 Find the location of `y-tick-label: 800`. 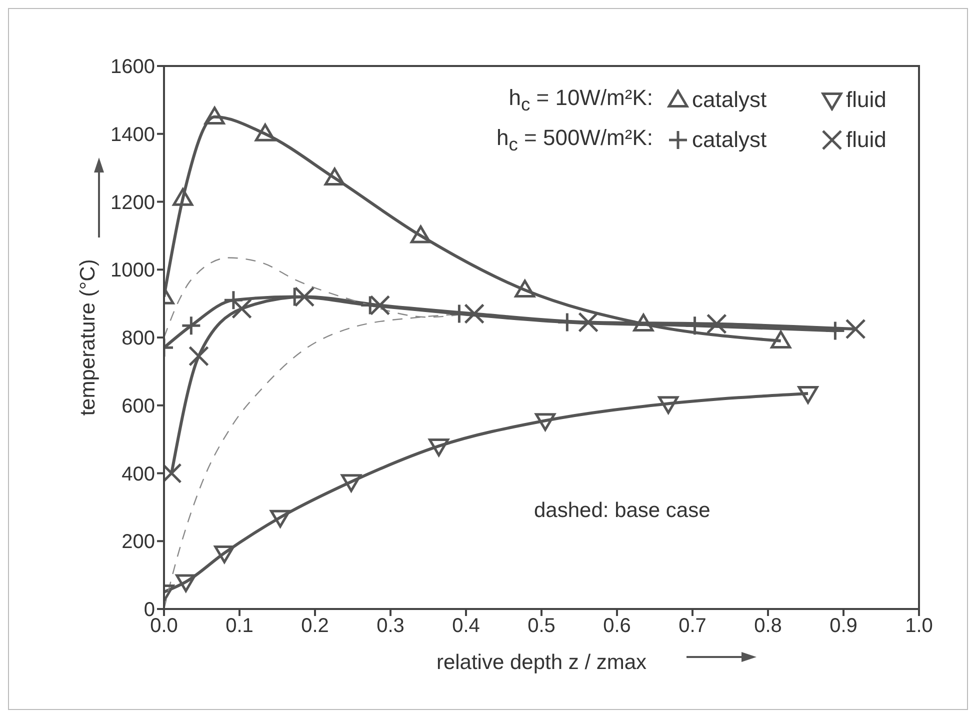

y-tick-label: 800 is located at coordinates (138, 339).